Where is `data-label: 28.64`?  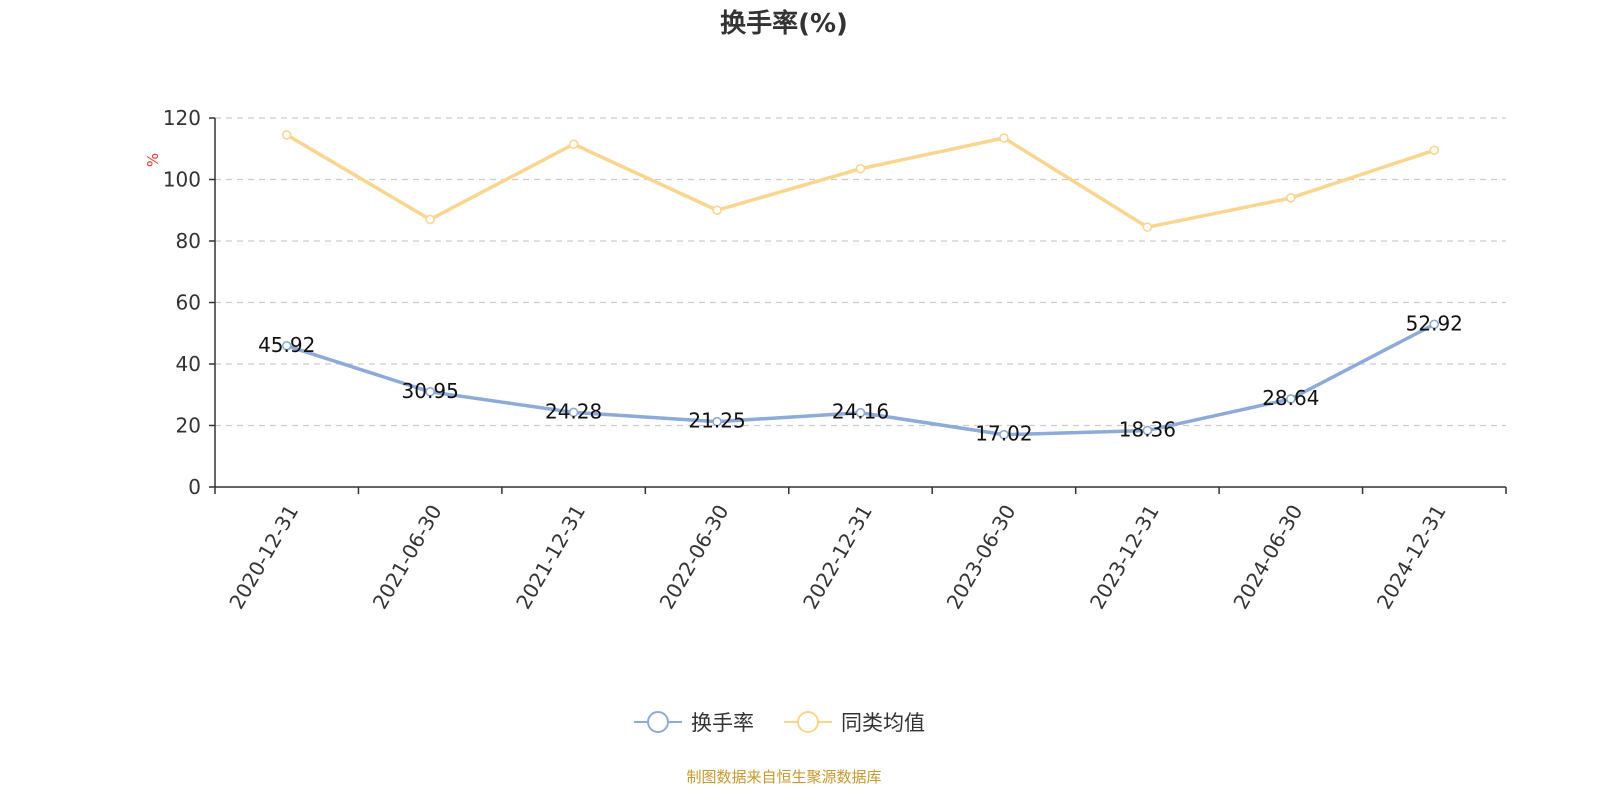 data-label: 28.64 is located at coordinates (1290, 398).